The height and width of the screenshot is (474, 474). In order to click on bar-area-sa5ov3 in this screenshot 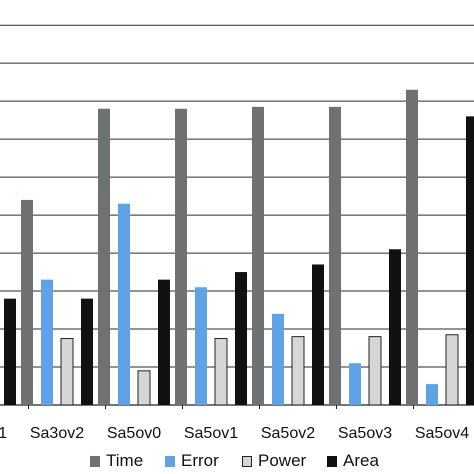, I will do `click(395, 327)`.